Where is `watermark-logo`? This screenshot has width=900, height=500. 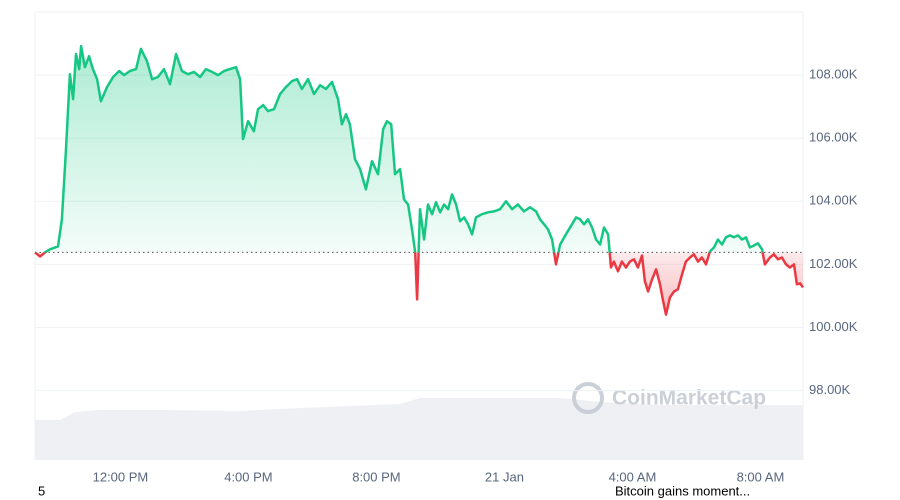 watermark-logo is located at coordinates (588, 398).